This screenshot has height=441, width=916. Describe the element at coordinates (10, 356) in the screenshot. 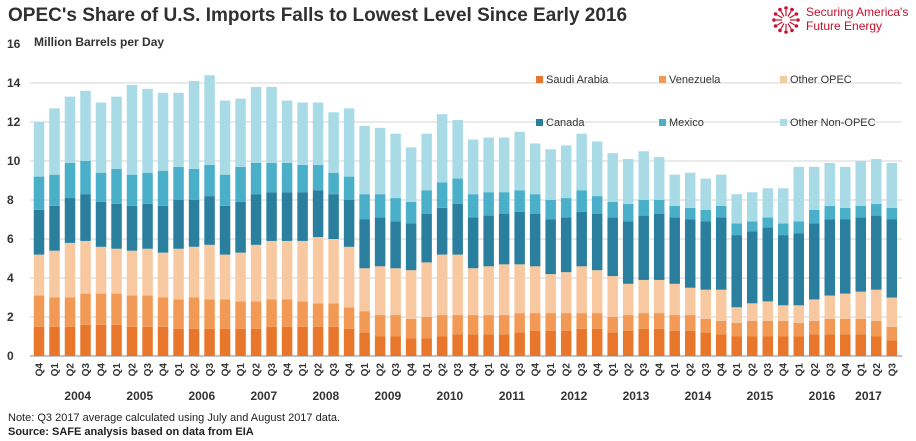

I see `y-tick-label: 0` at that location.